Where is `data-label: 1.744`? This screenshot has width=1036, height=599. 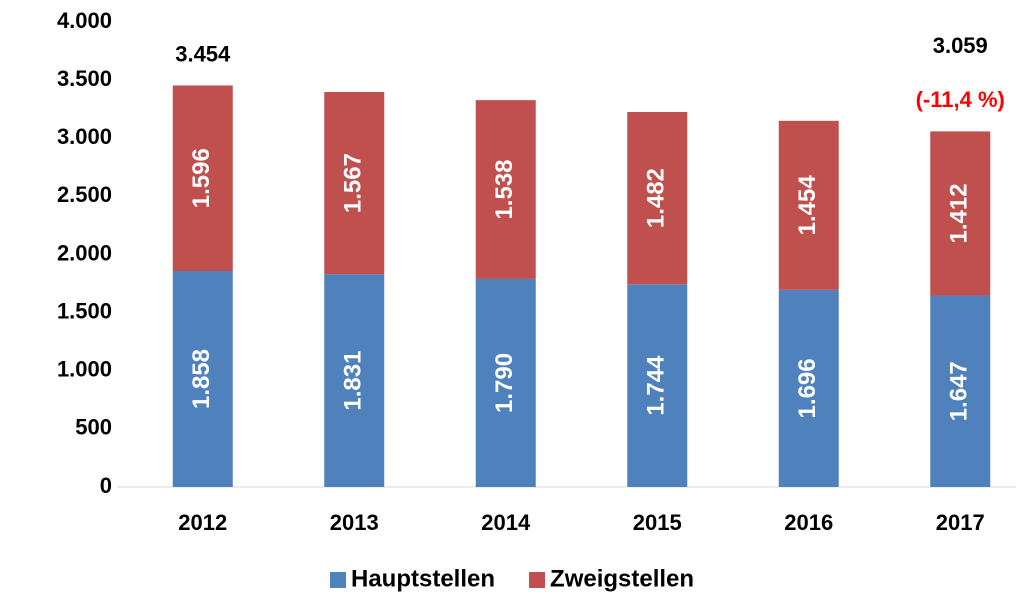 data-label: 1.744 is located at coordinates (656, 385).